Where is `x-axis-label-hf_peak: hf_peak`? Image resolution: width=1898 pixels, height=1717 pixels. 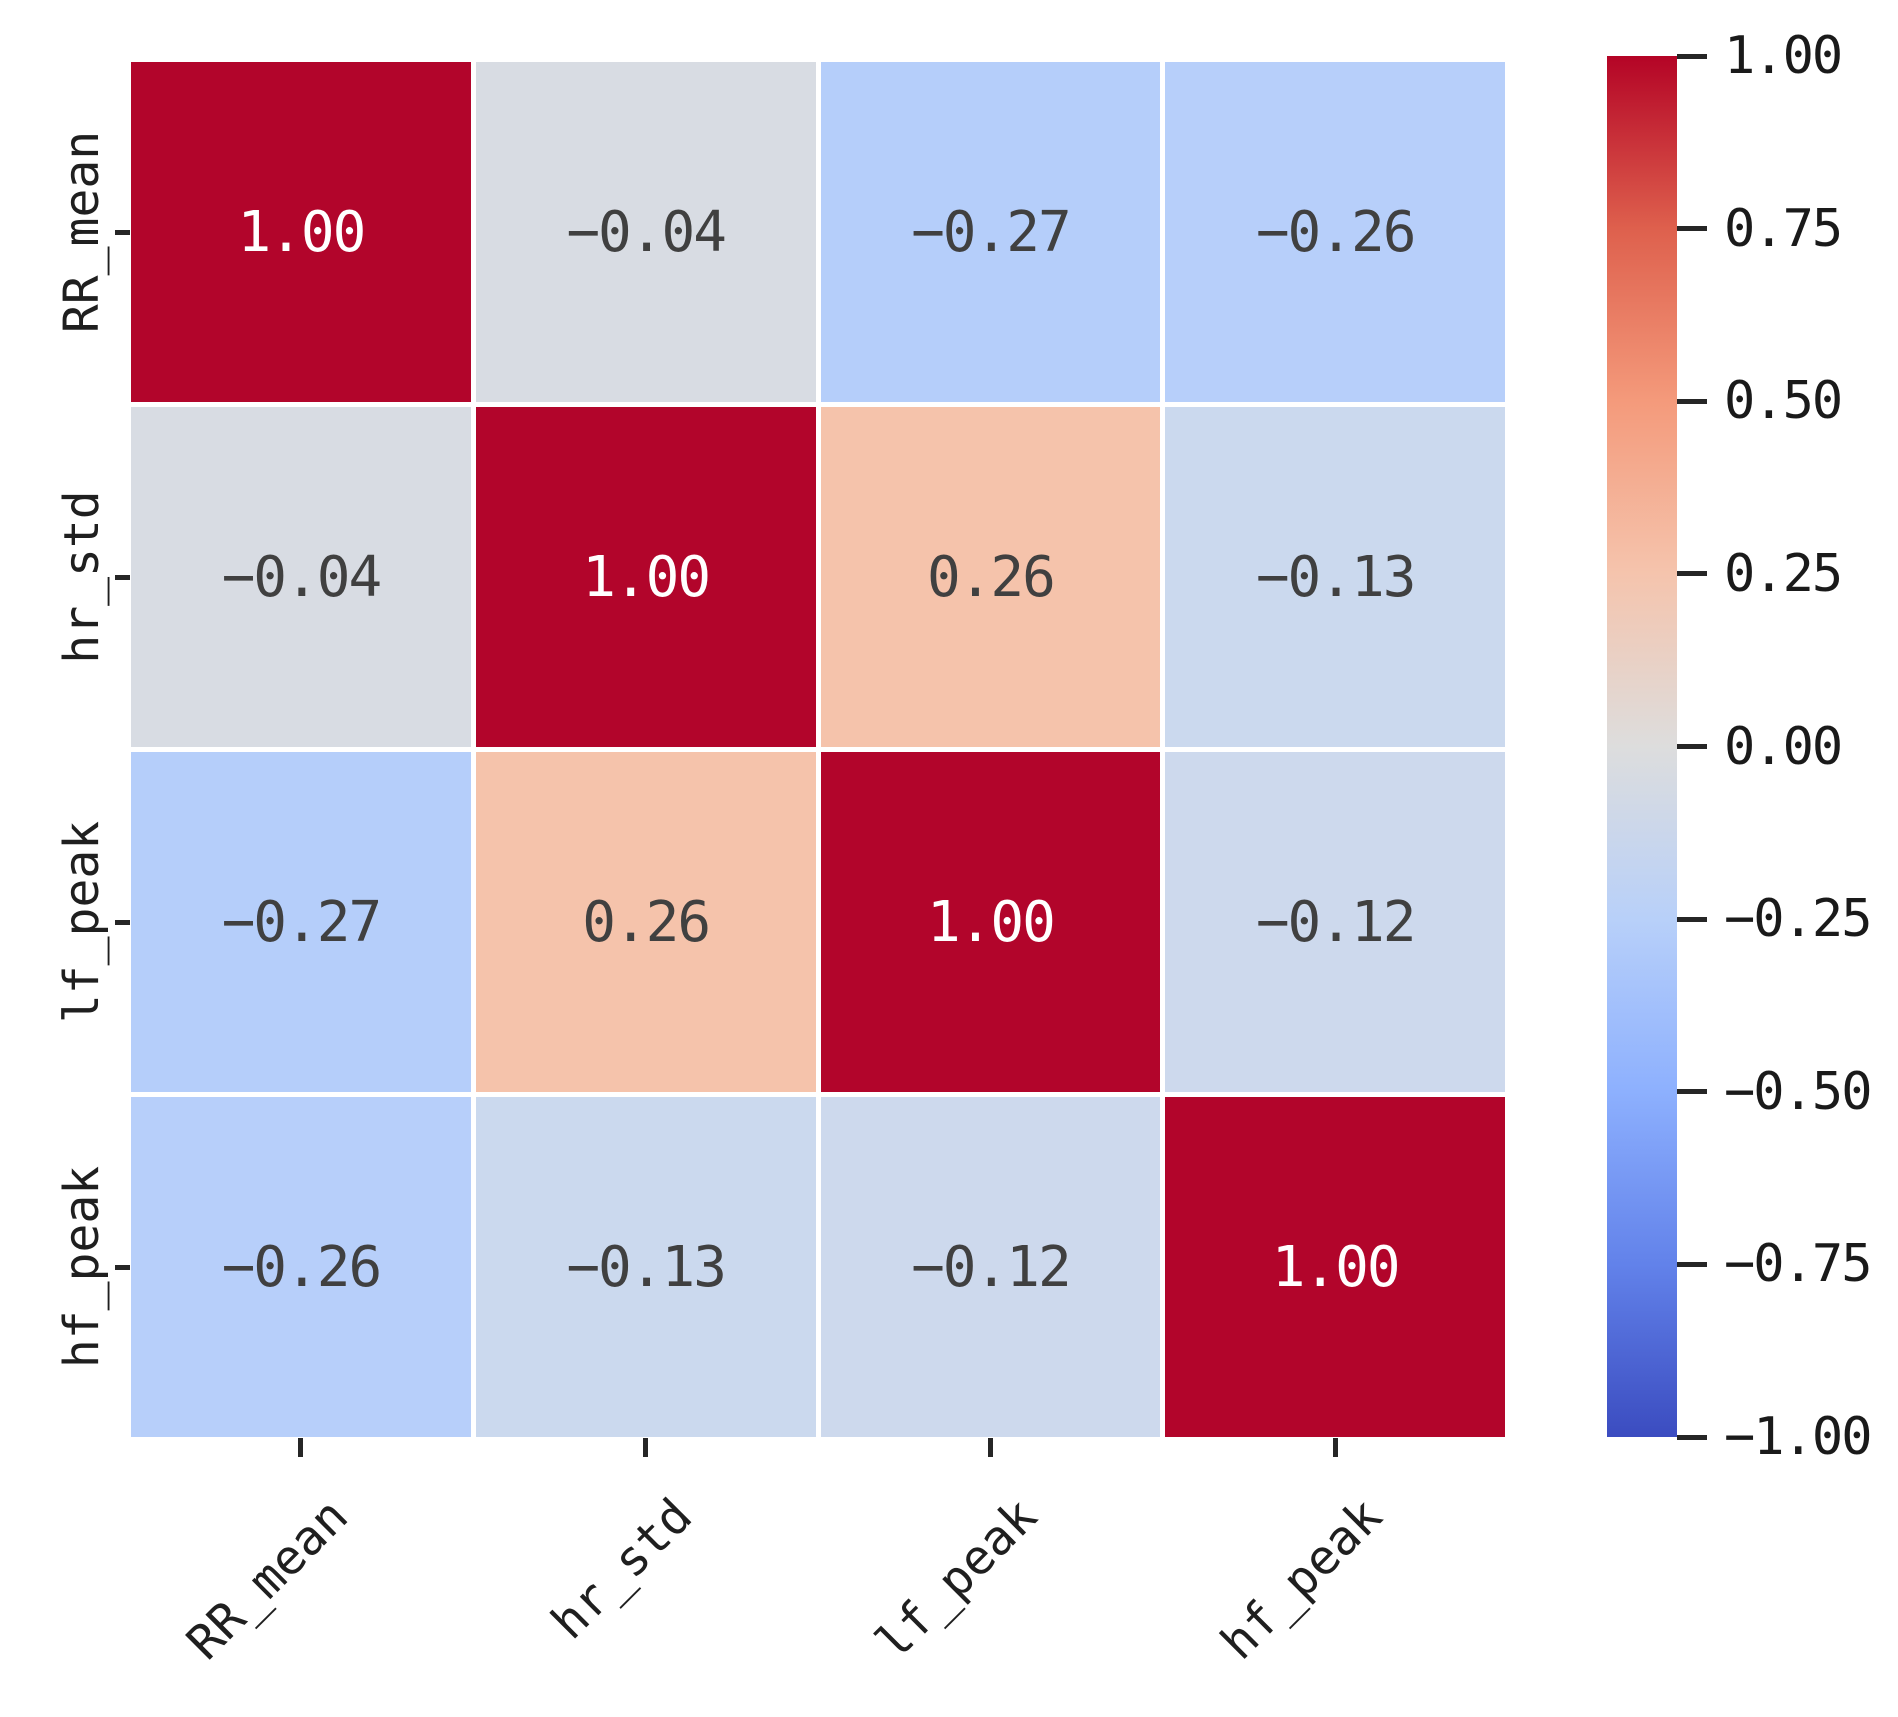 x-axis-label-hf_peak: hf_peak is located at coordinates (1301, 1579).